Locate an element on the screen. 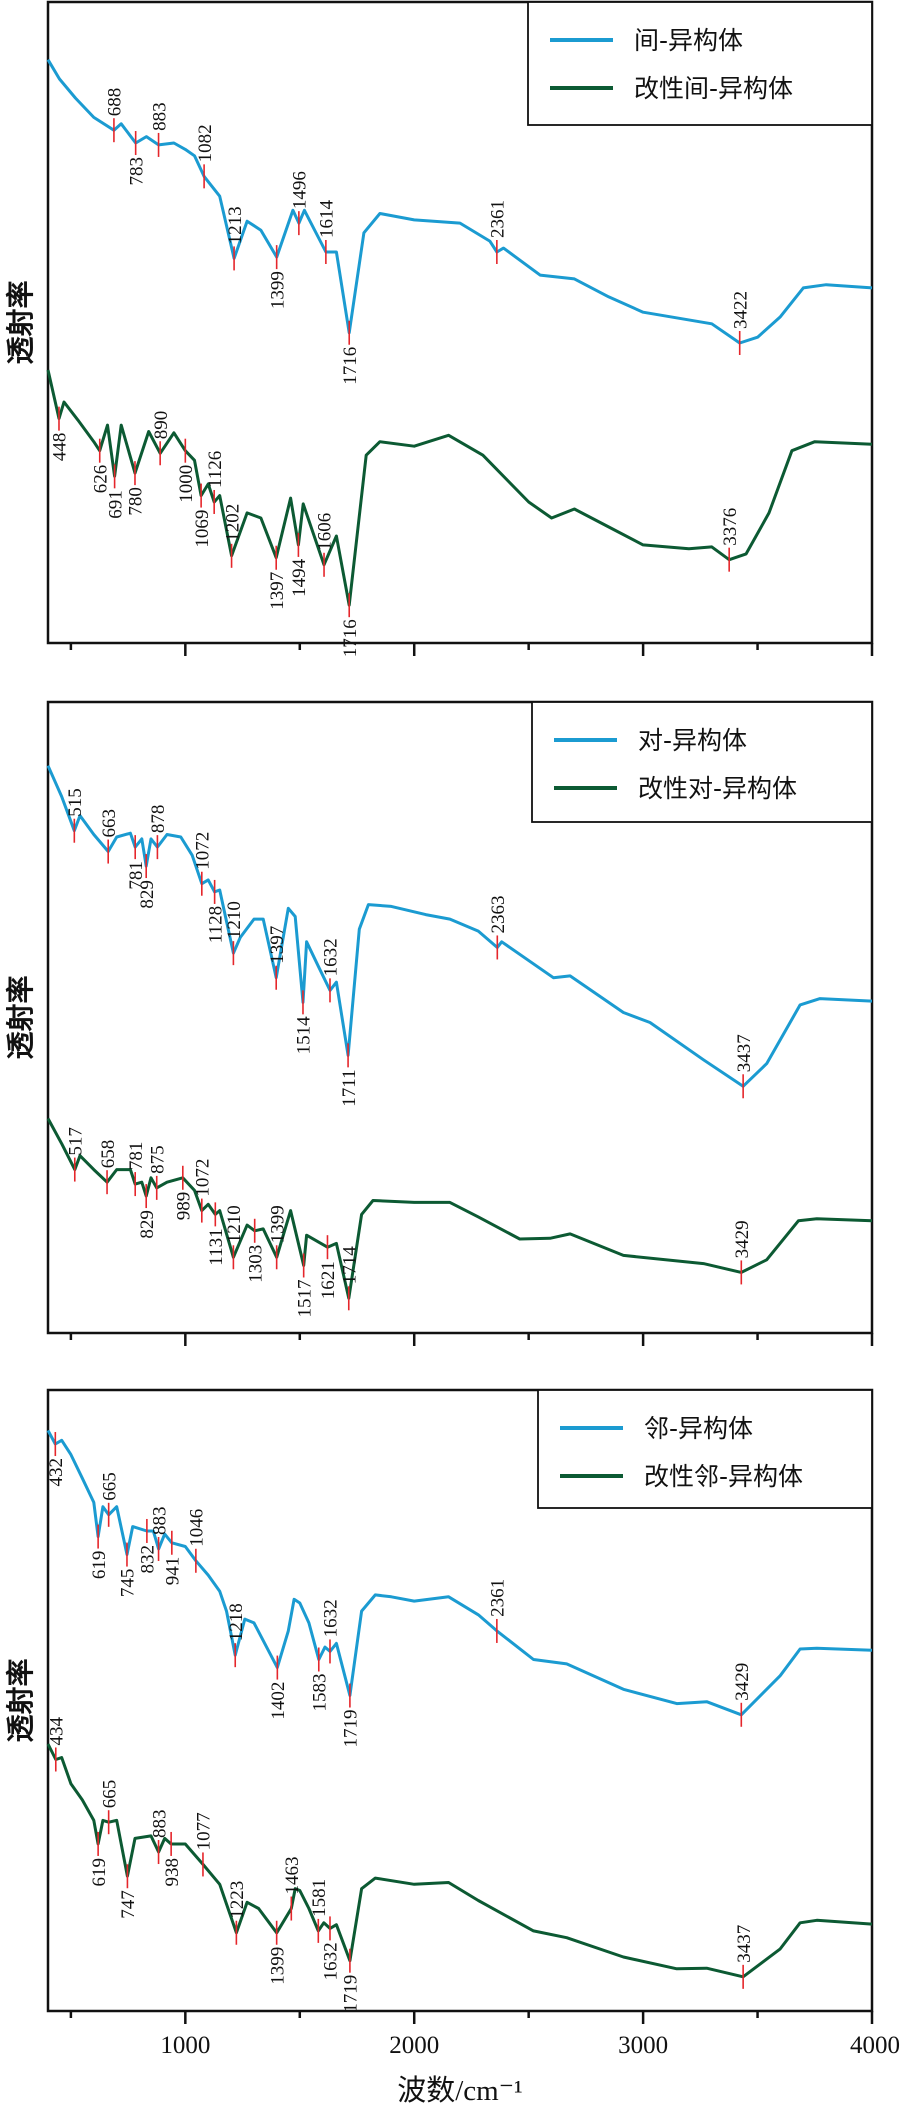 The image size is (900, 2107). peak-label: 1046 is located at coordinates (197, 1528).